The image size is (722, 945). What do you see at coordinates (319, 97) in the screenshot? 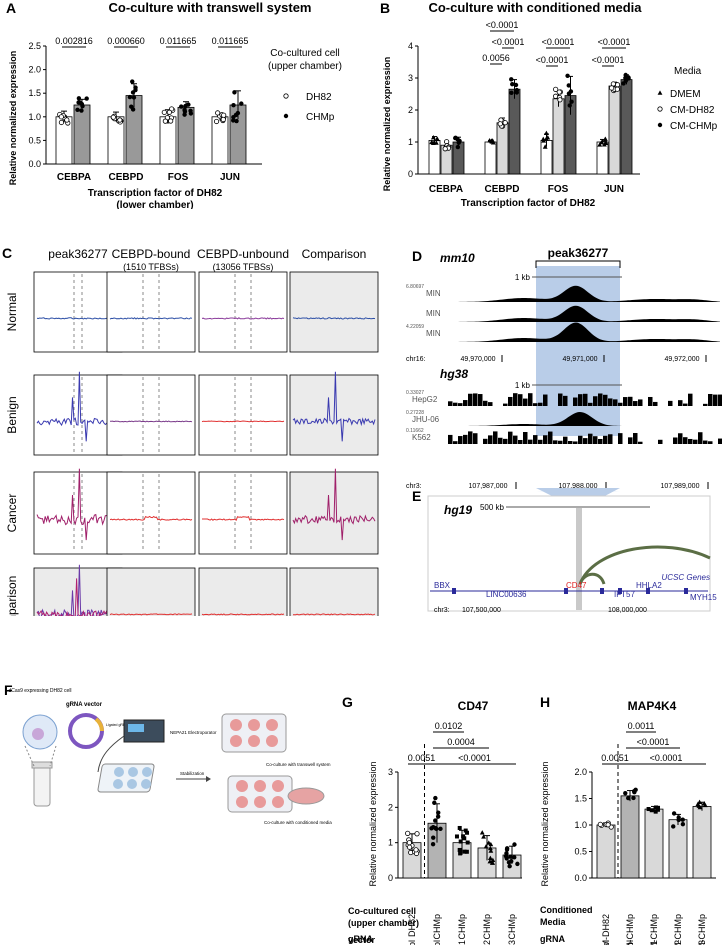
I see `panel-a-legend-label: DH82` at bounding box center [319, 97].